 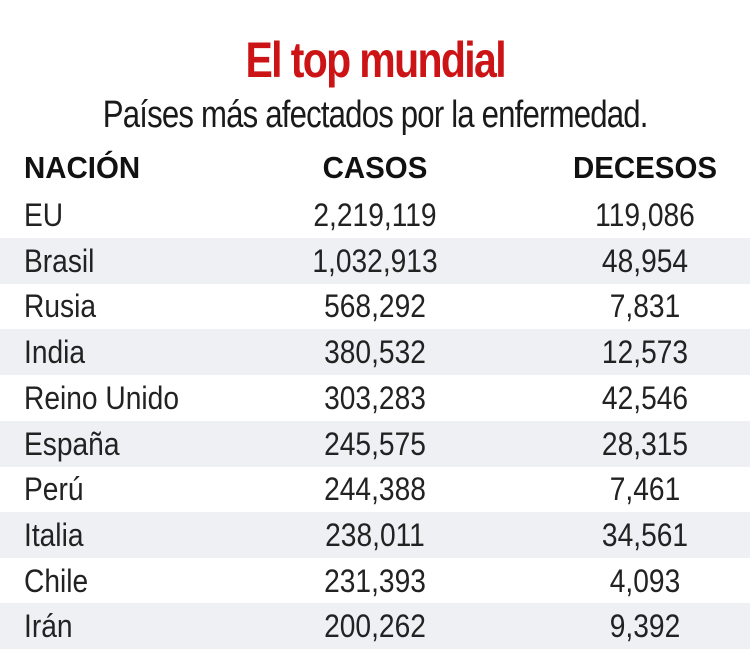 I want to click on chart-title: El top mundial, so click(x=375, y=60).